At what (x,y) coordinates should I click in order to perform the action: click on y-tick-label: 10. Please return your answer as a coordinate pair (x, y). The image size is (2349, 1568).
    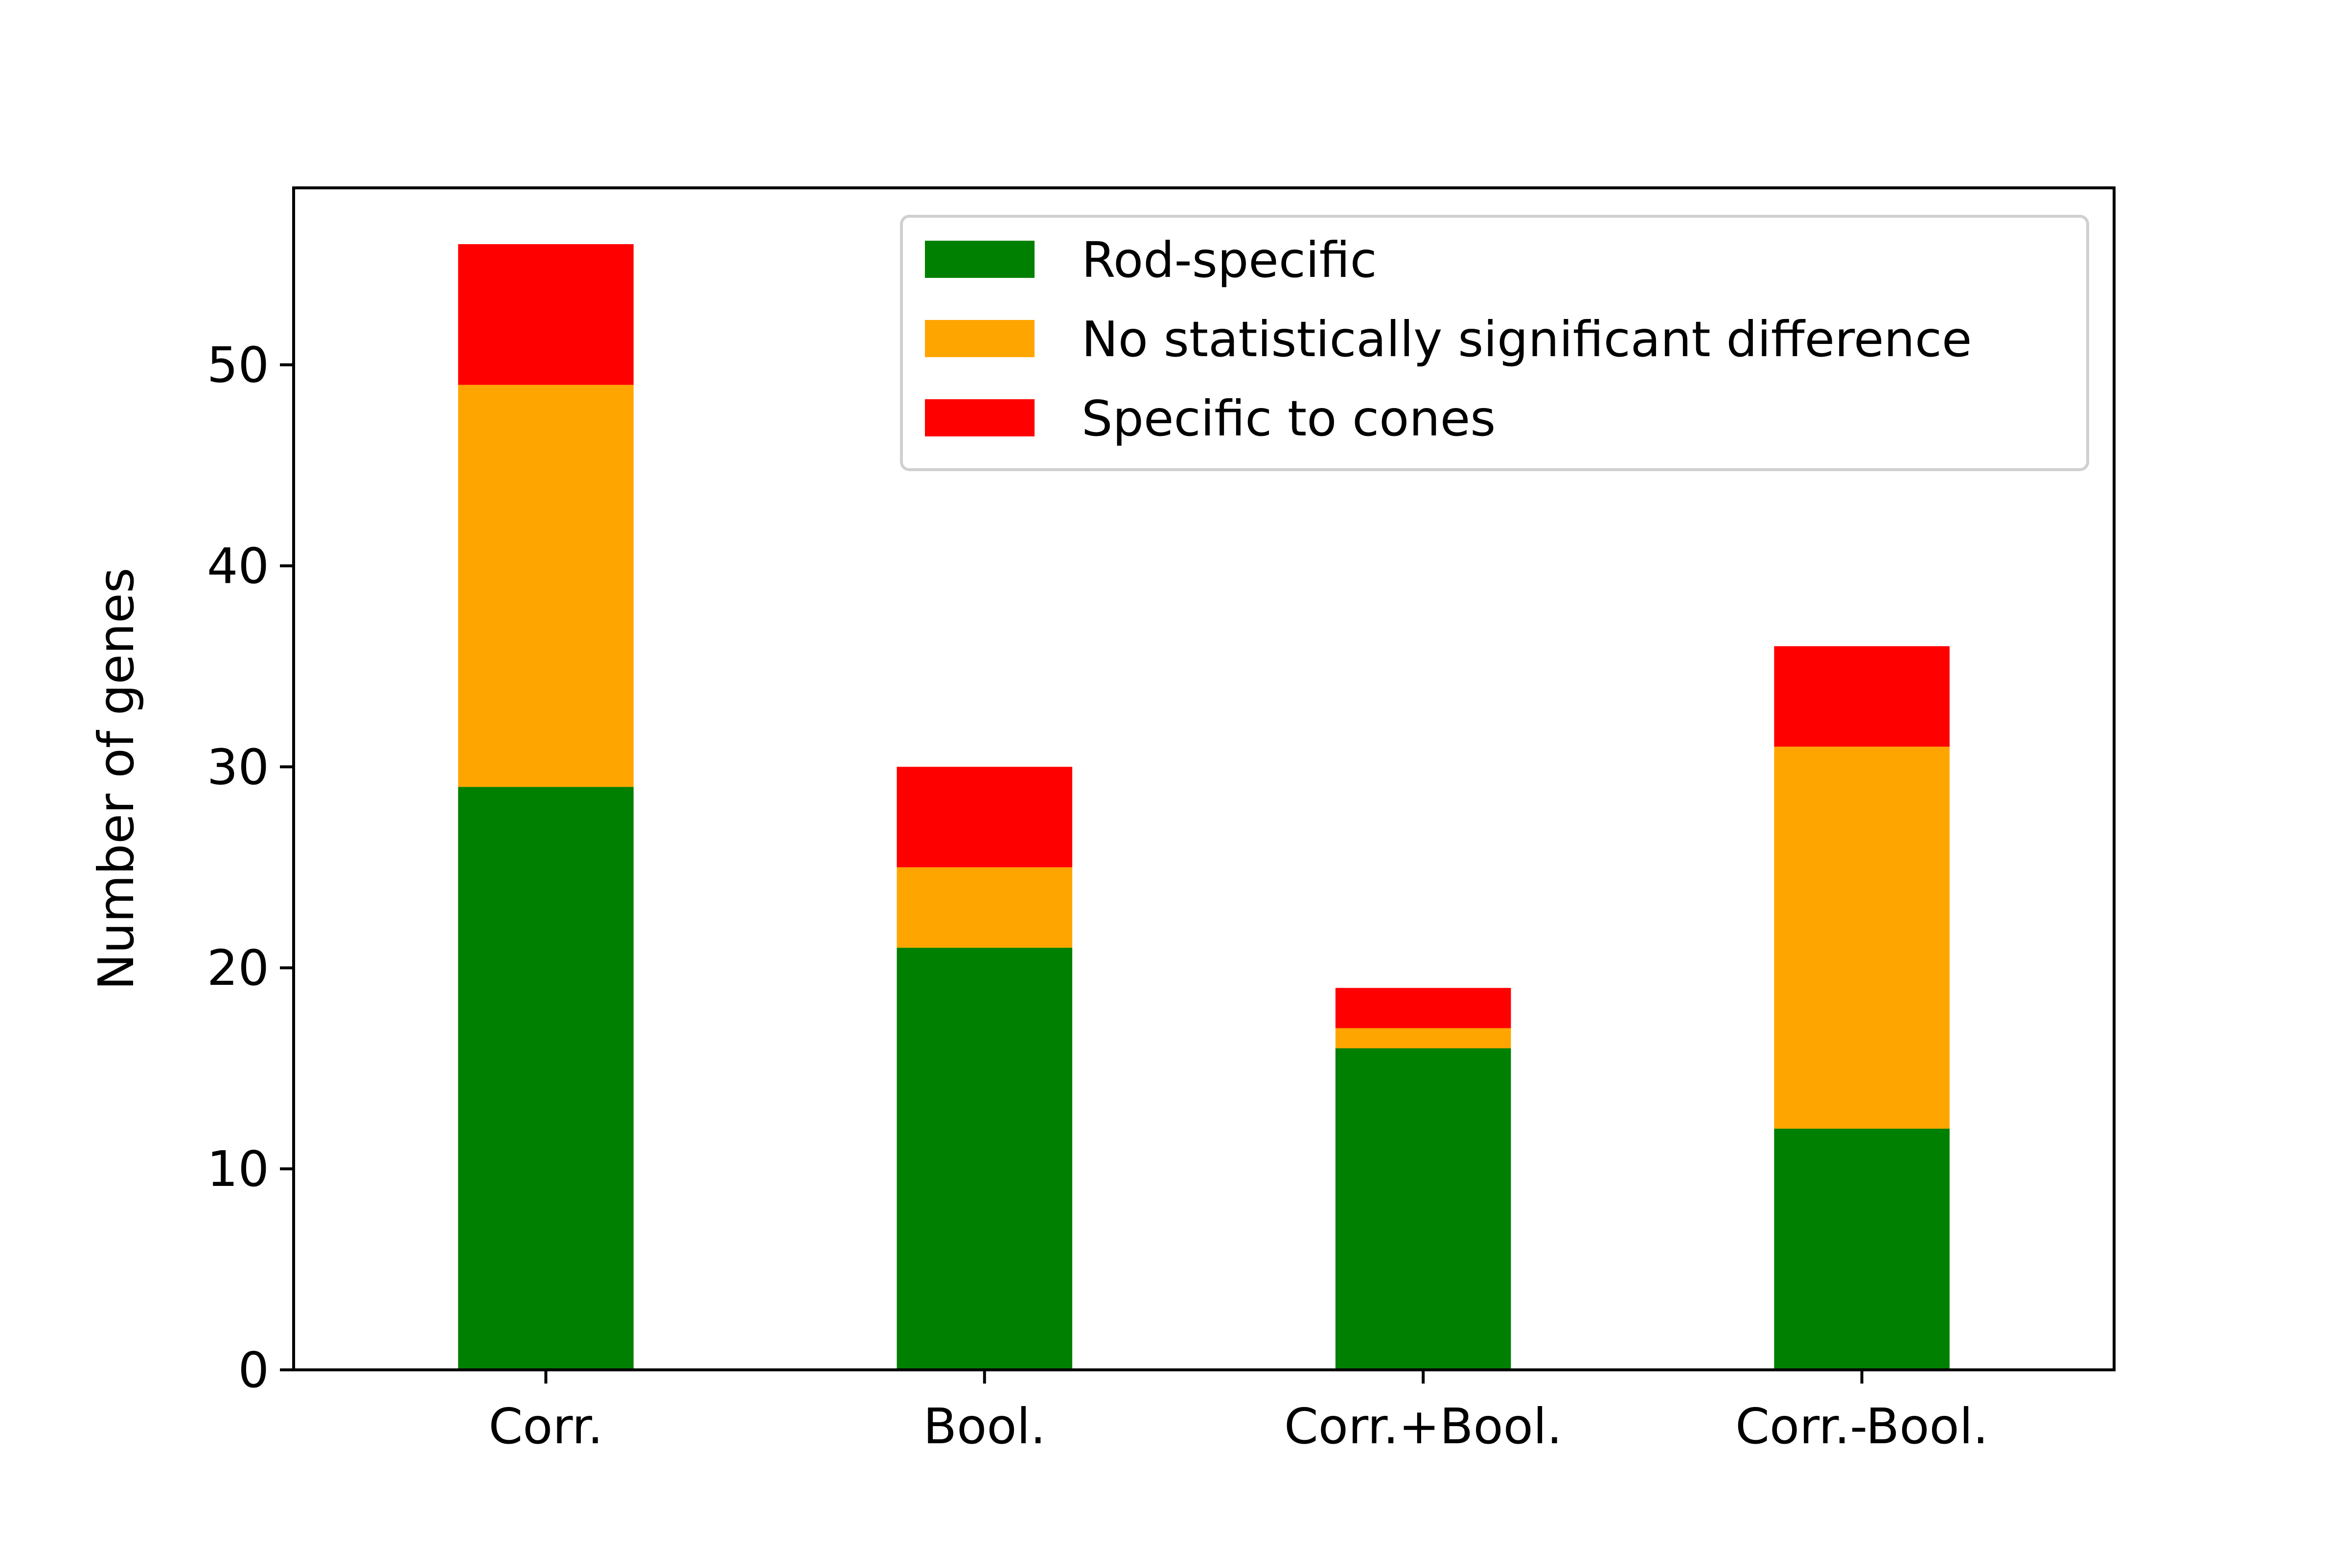
    Looking at the image, I should click on (238, 1169).